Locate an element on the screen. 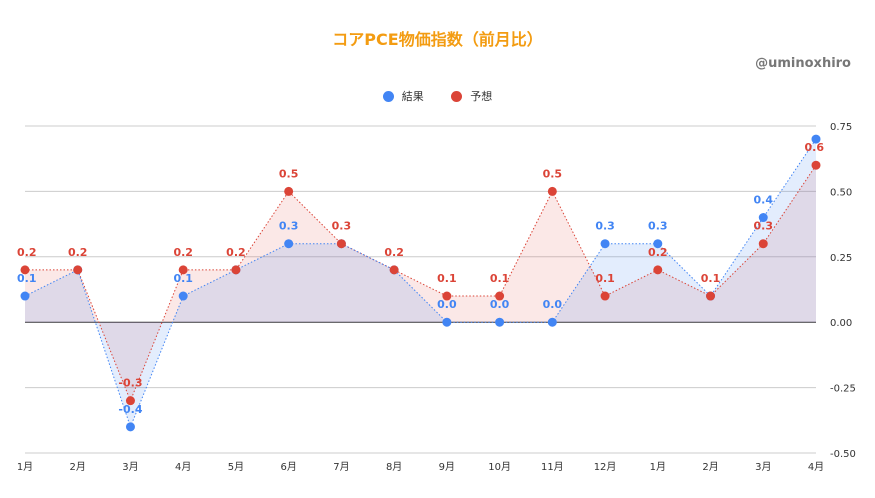 This screenshot has height=498, width=875. chart-title: コアPCE物価指数（前月比） is located at coordinates (437, 39).